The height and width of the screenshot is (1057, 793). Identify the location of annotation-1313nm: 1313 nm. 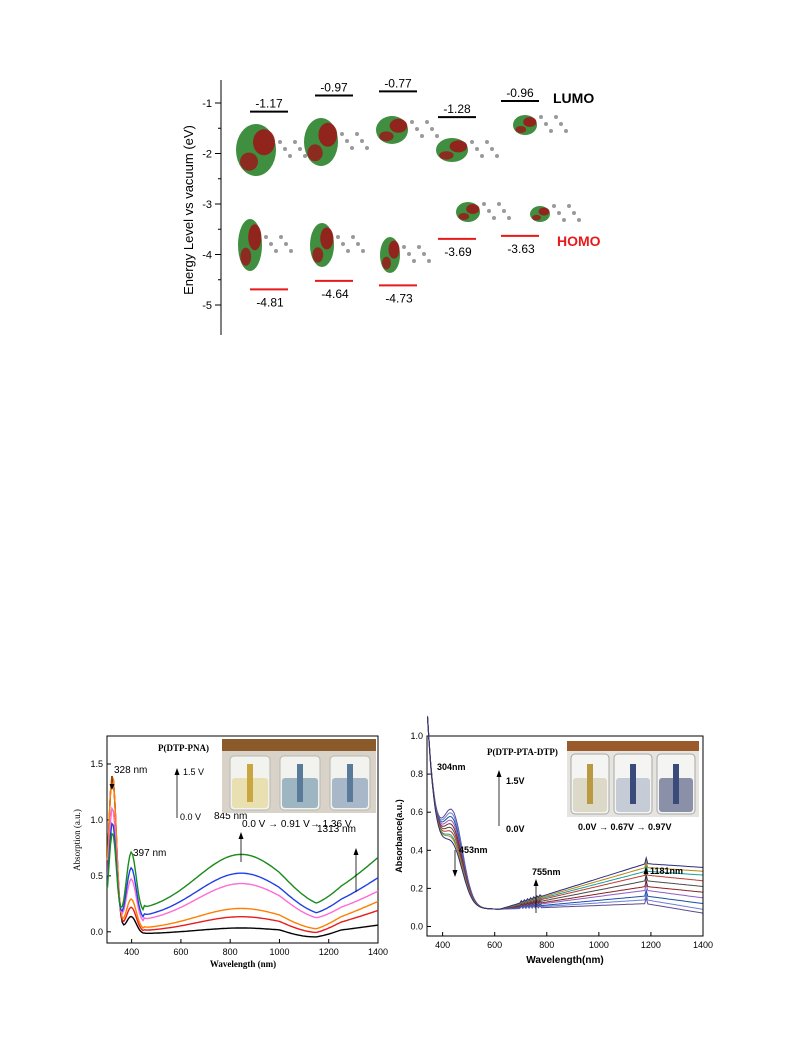
(336, 829).